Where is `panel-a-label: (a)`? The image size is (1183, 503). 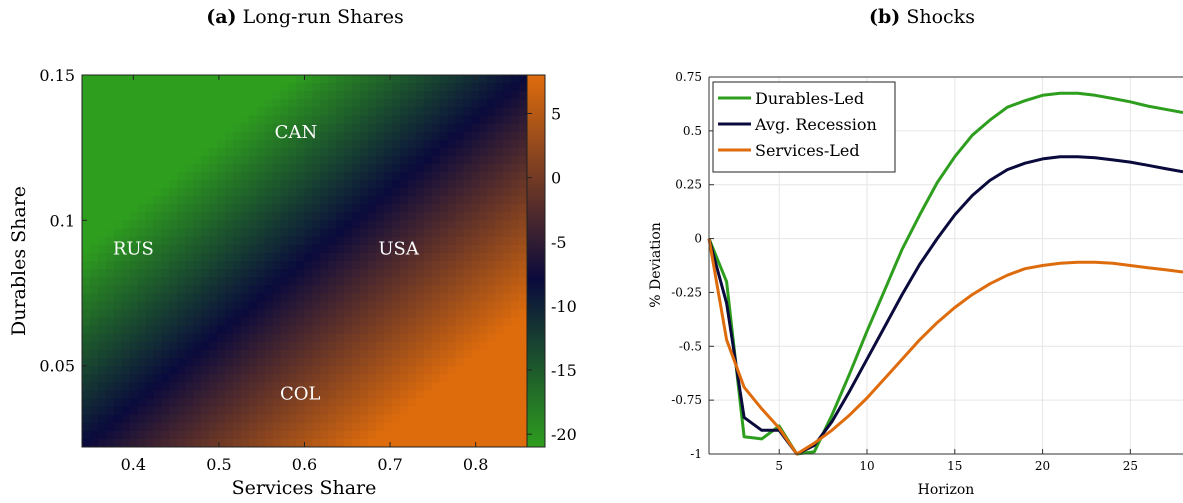 panel-a-label: (a) is located at coordinates (221, 17).